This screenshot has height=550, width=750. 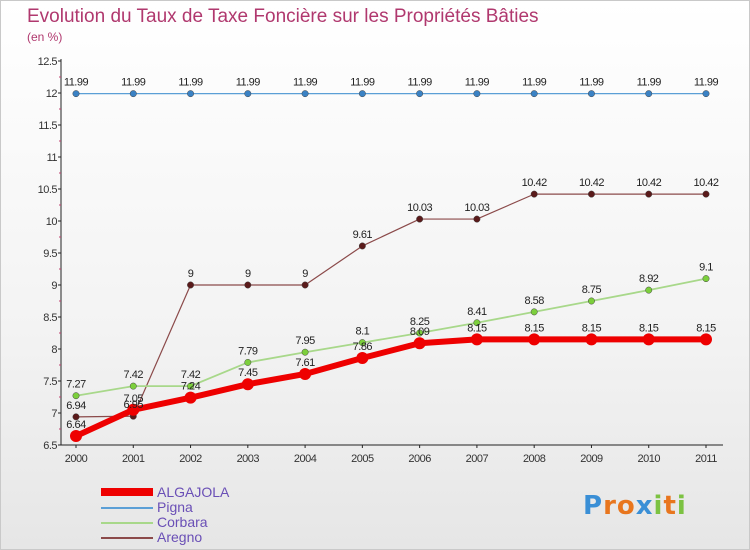 I want to click on y-tick-label: 11.5, so click(x=47, y=126).